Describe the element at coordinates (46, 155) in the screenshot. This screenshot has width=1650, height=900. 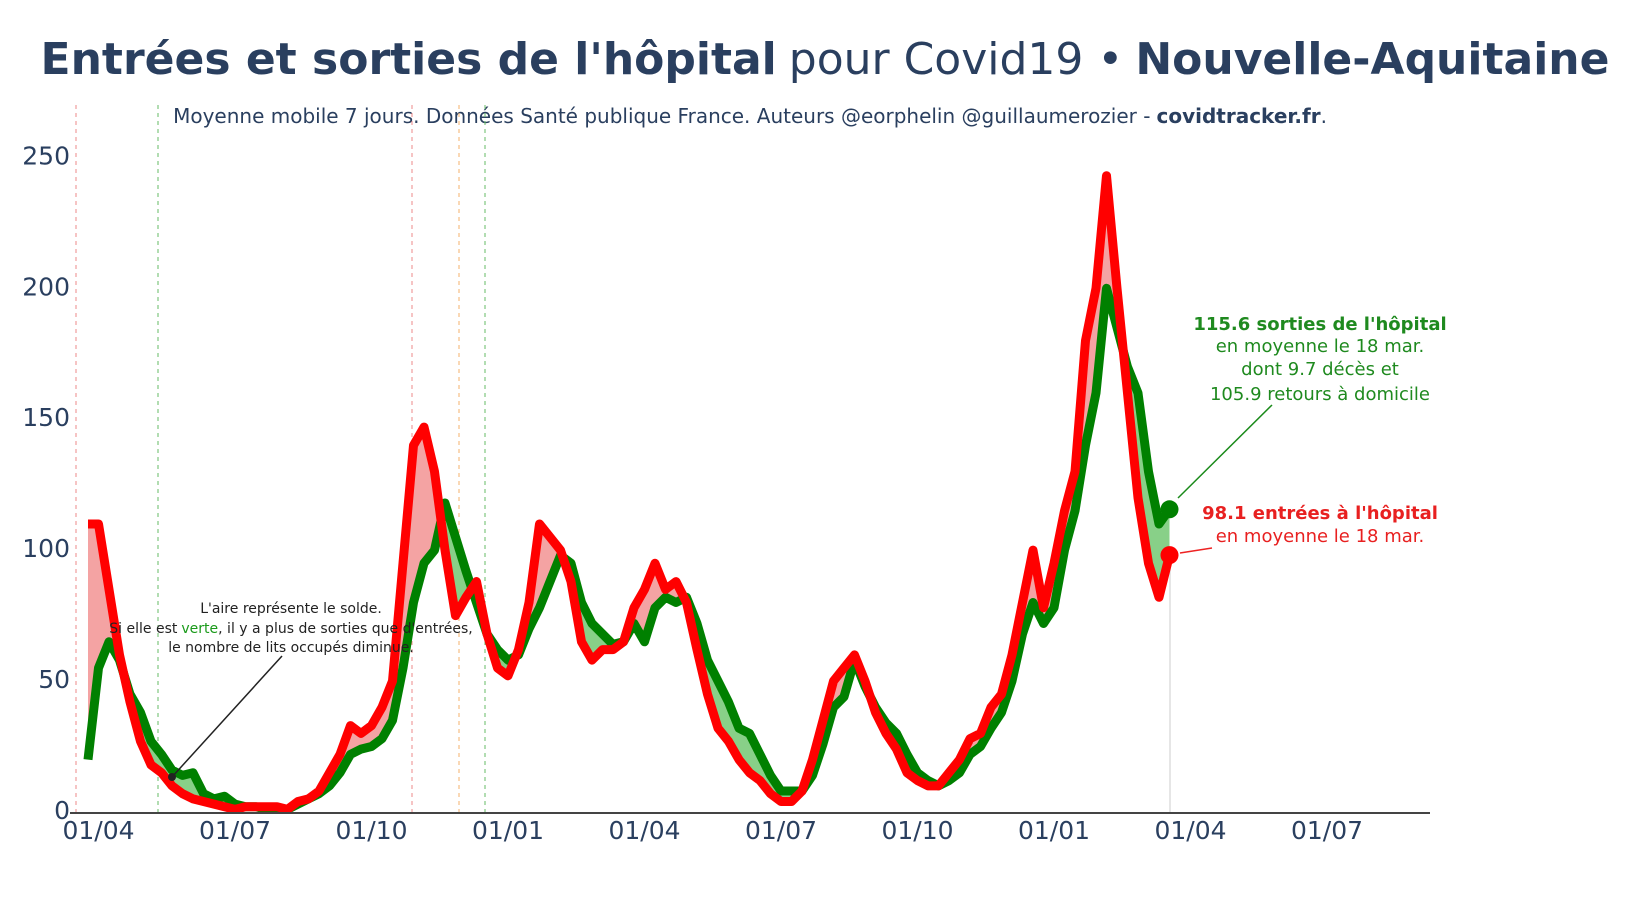
I see `y-tick-label: 250` at that location.